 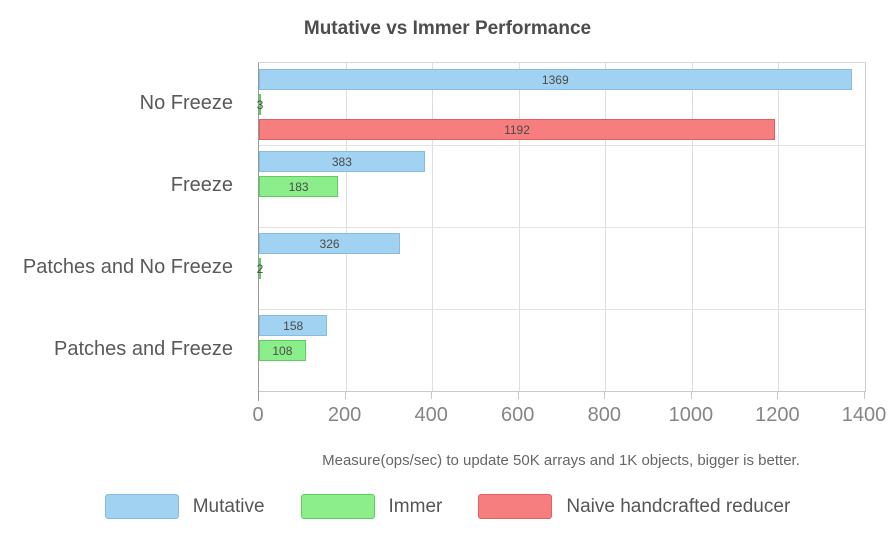 What do you see at coordinates (678, 506) in the screenshot?
I see `legend-label-naive-handcrafted-reducer: Naive handcrafted reducer` at bounding box center [678, 506].